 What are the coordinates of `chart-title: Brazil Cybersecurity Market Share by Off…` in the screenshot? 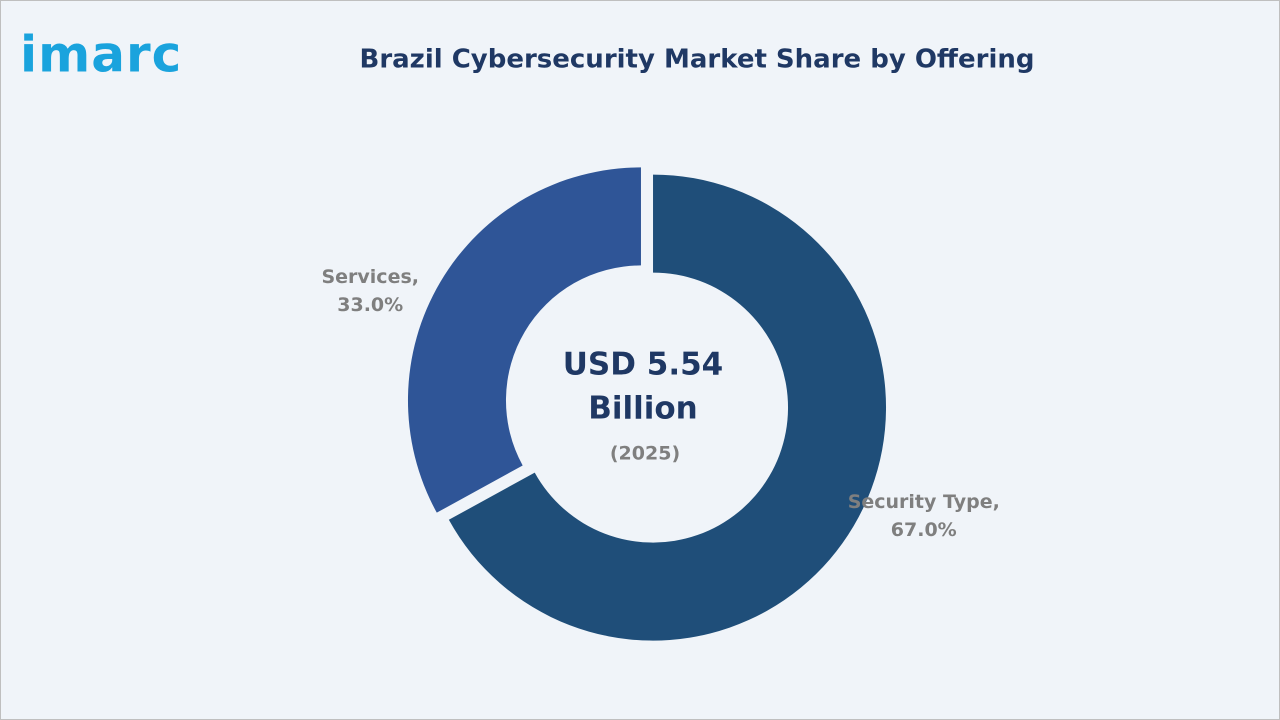 It's located at (697, 60).